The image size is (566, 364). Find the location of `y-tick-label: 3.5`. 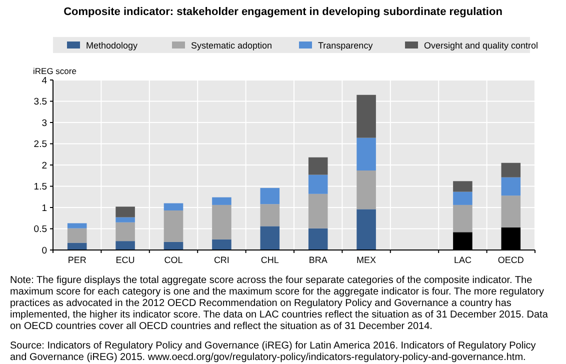

y-tick-label: 3.5 is located at coordinates (40, 102).